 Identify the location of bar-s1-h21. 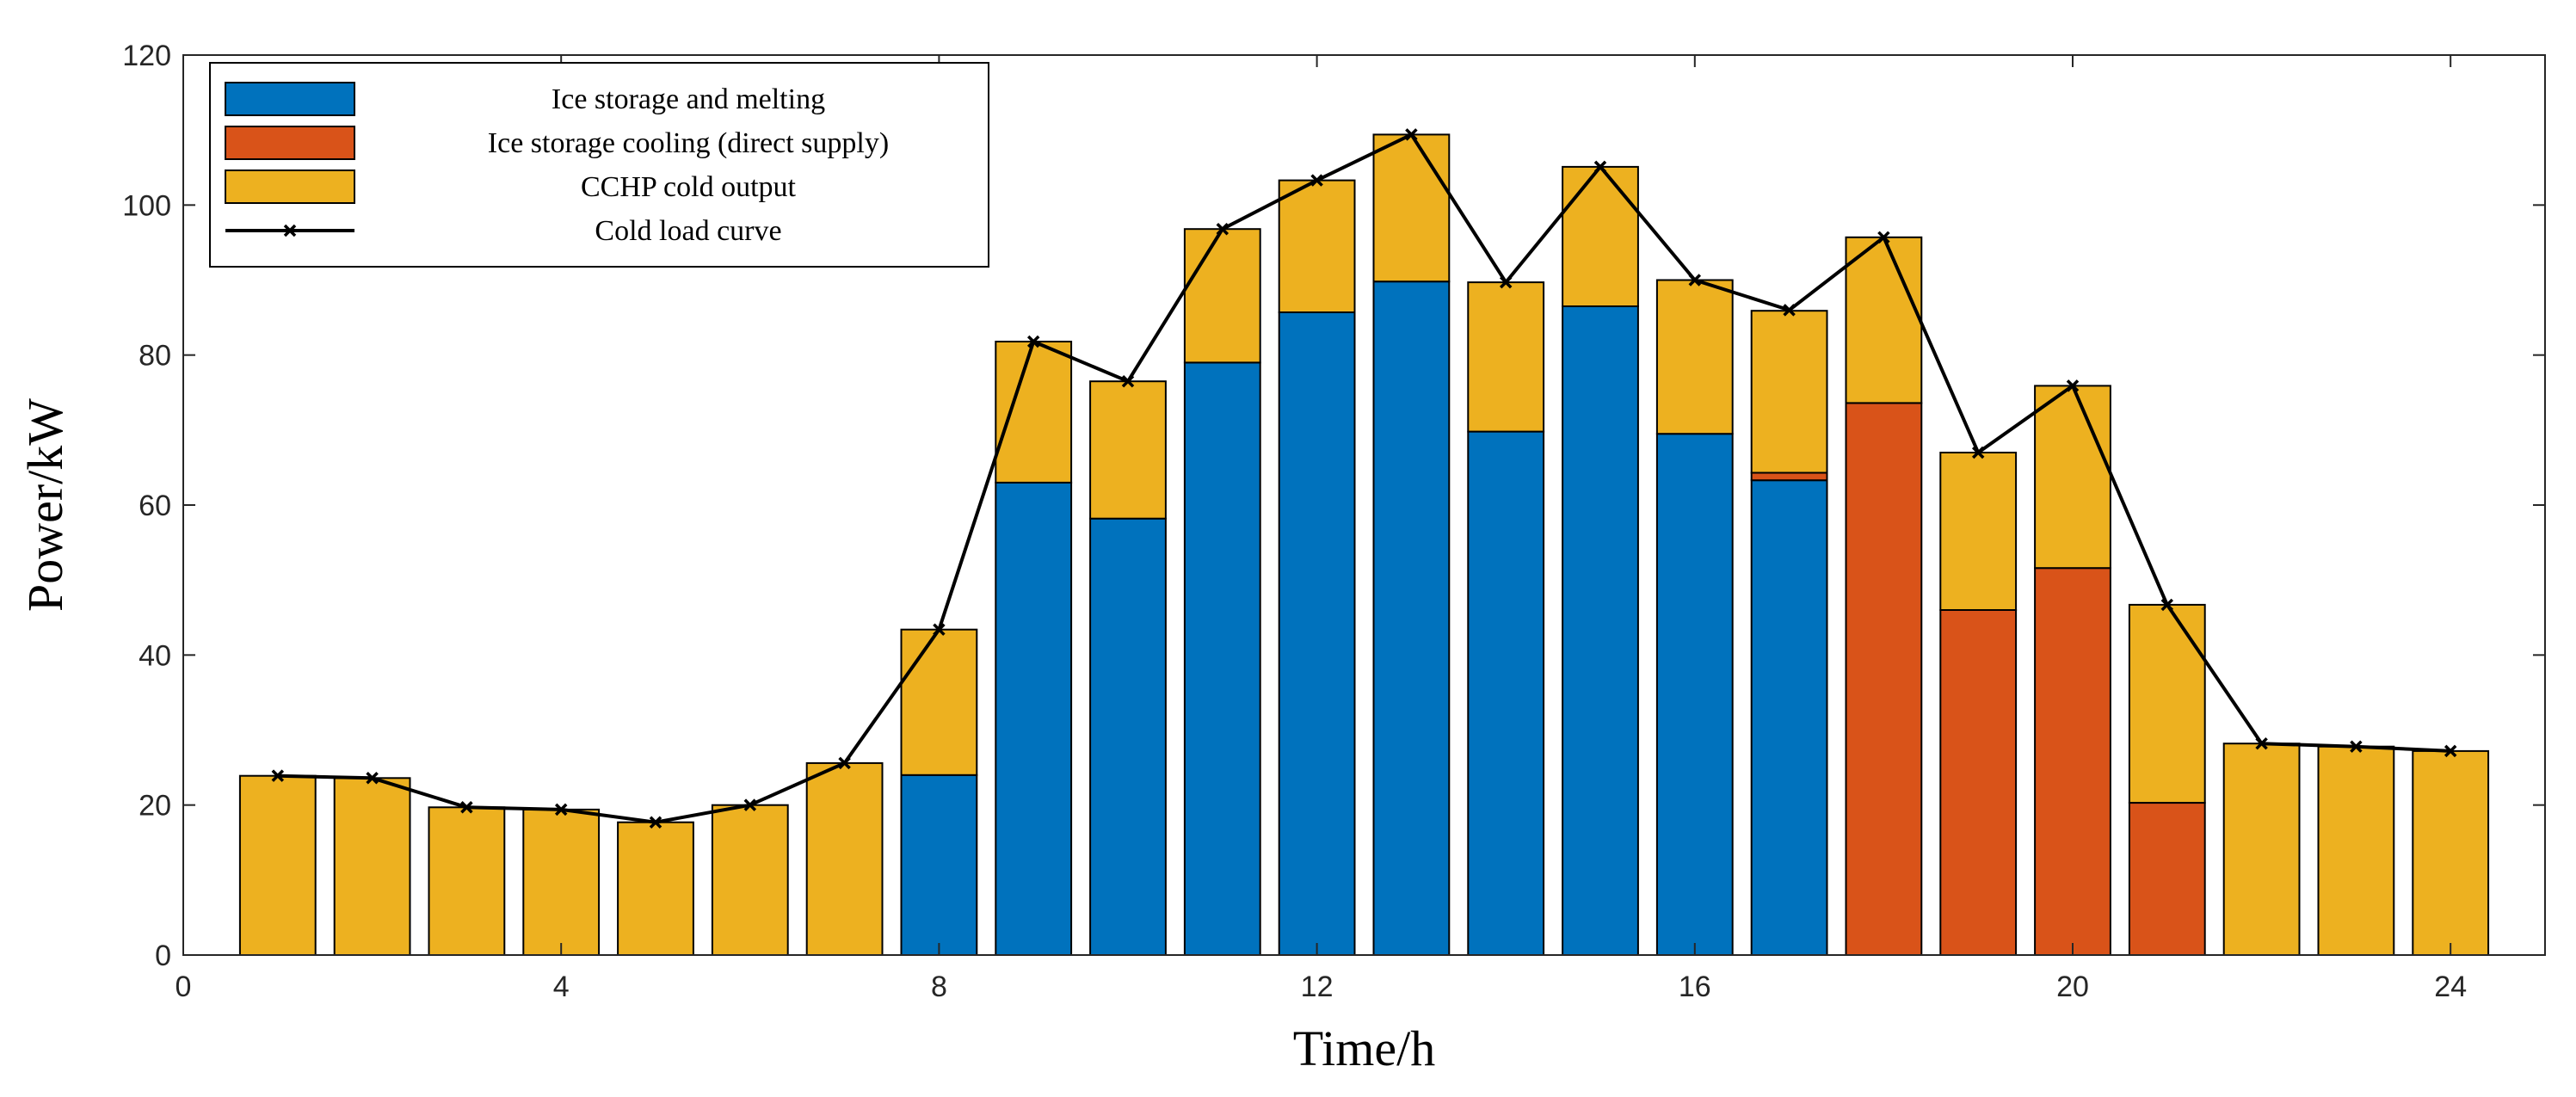
(2167, 879).